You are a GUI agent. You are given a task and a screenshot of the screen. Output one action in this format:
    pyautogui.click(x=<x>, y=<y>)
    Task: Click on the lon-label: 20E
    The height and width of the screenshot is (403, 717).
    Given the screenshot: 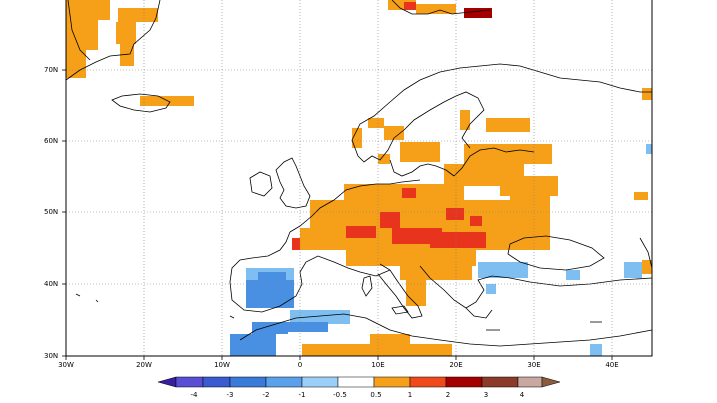 What is the action you would take?
    pyautogui.click(x=455, y=365)
    